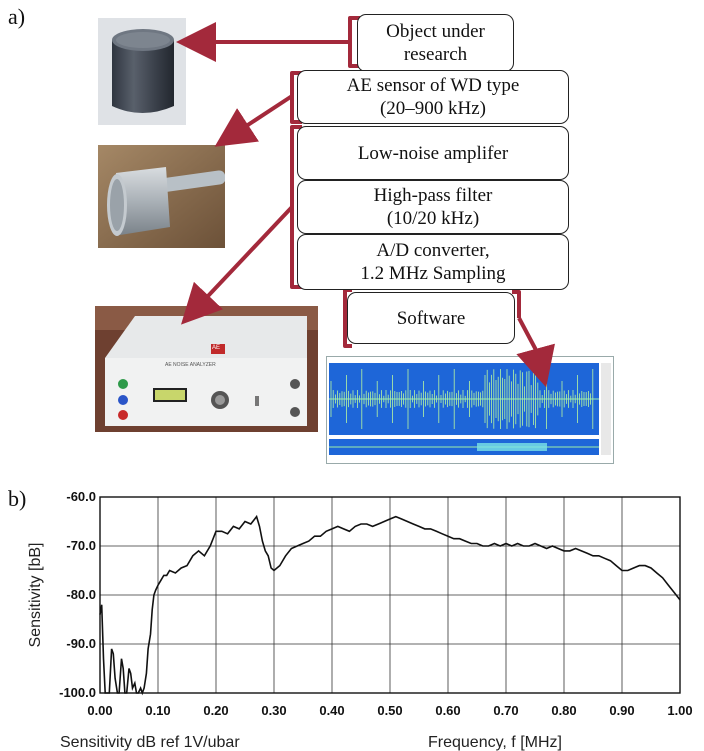 The image size is (704, 751). I want to click on analyzer-device-icon, so click(206, 369).